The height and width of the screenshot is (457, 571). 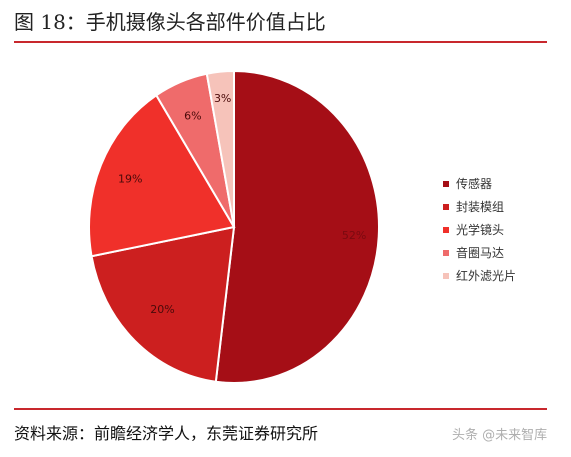 What do you see at coordinates (280, 409) in the screenshot?
I see `bottom-rule` at bounding box center [280, 409].